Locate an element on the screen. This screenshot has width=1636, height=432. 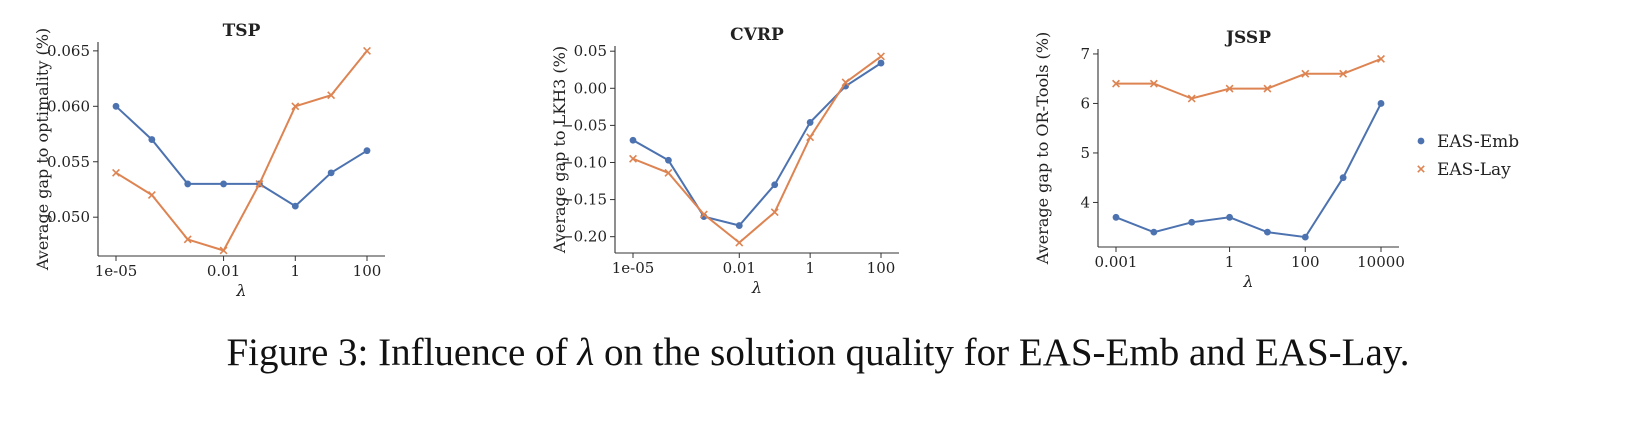
cvrp-x-tick-label: 1e-05 is located at coordinates (633, 268).